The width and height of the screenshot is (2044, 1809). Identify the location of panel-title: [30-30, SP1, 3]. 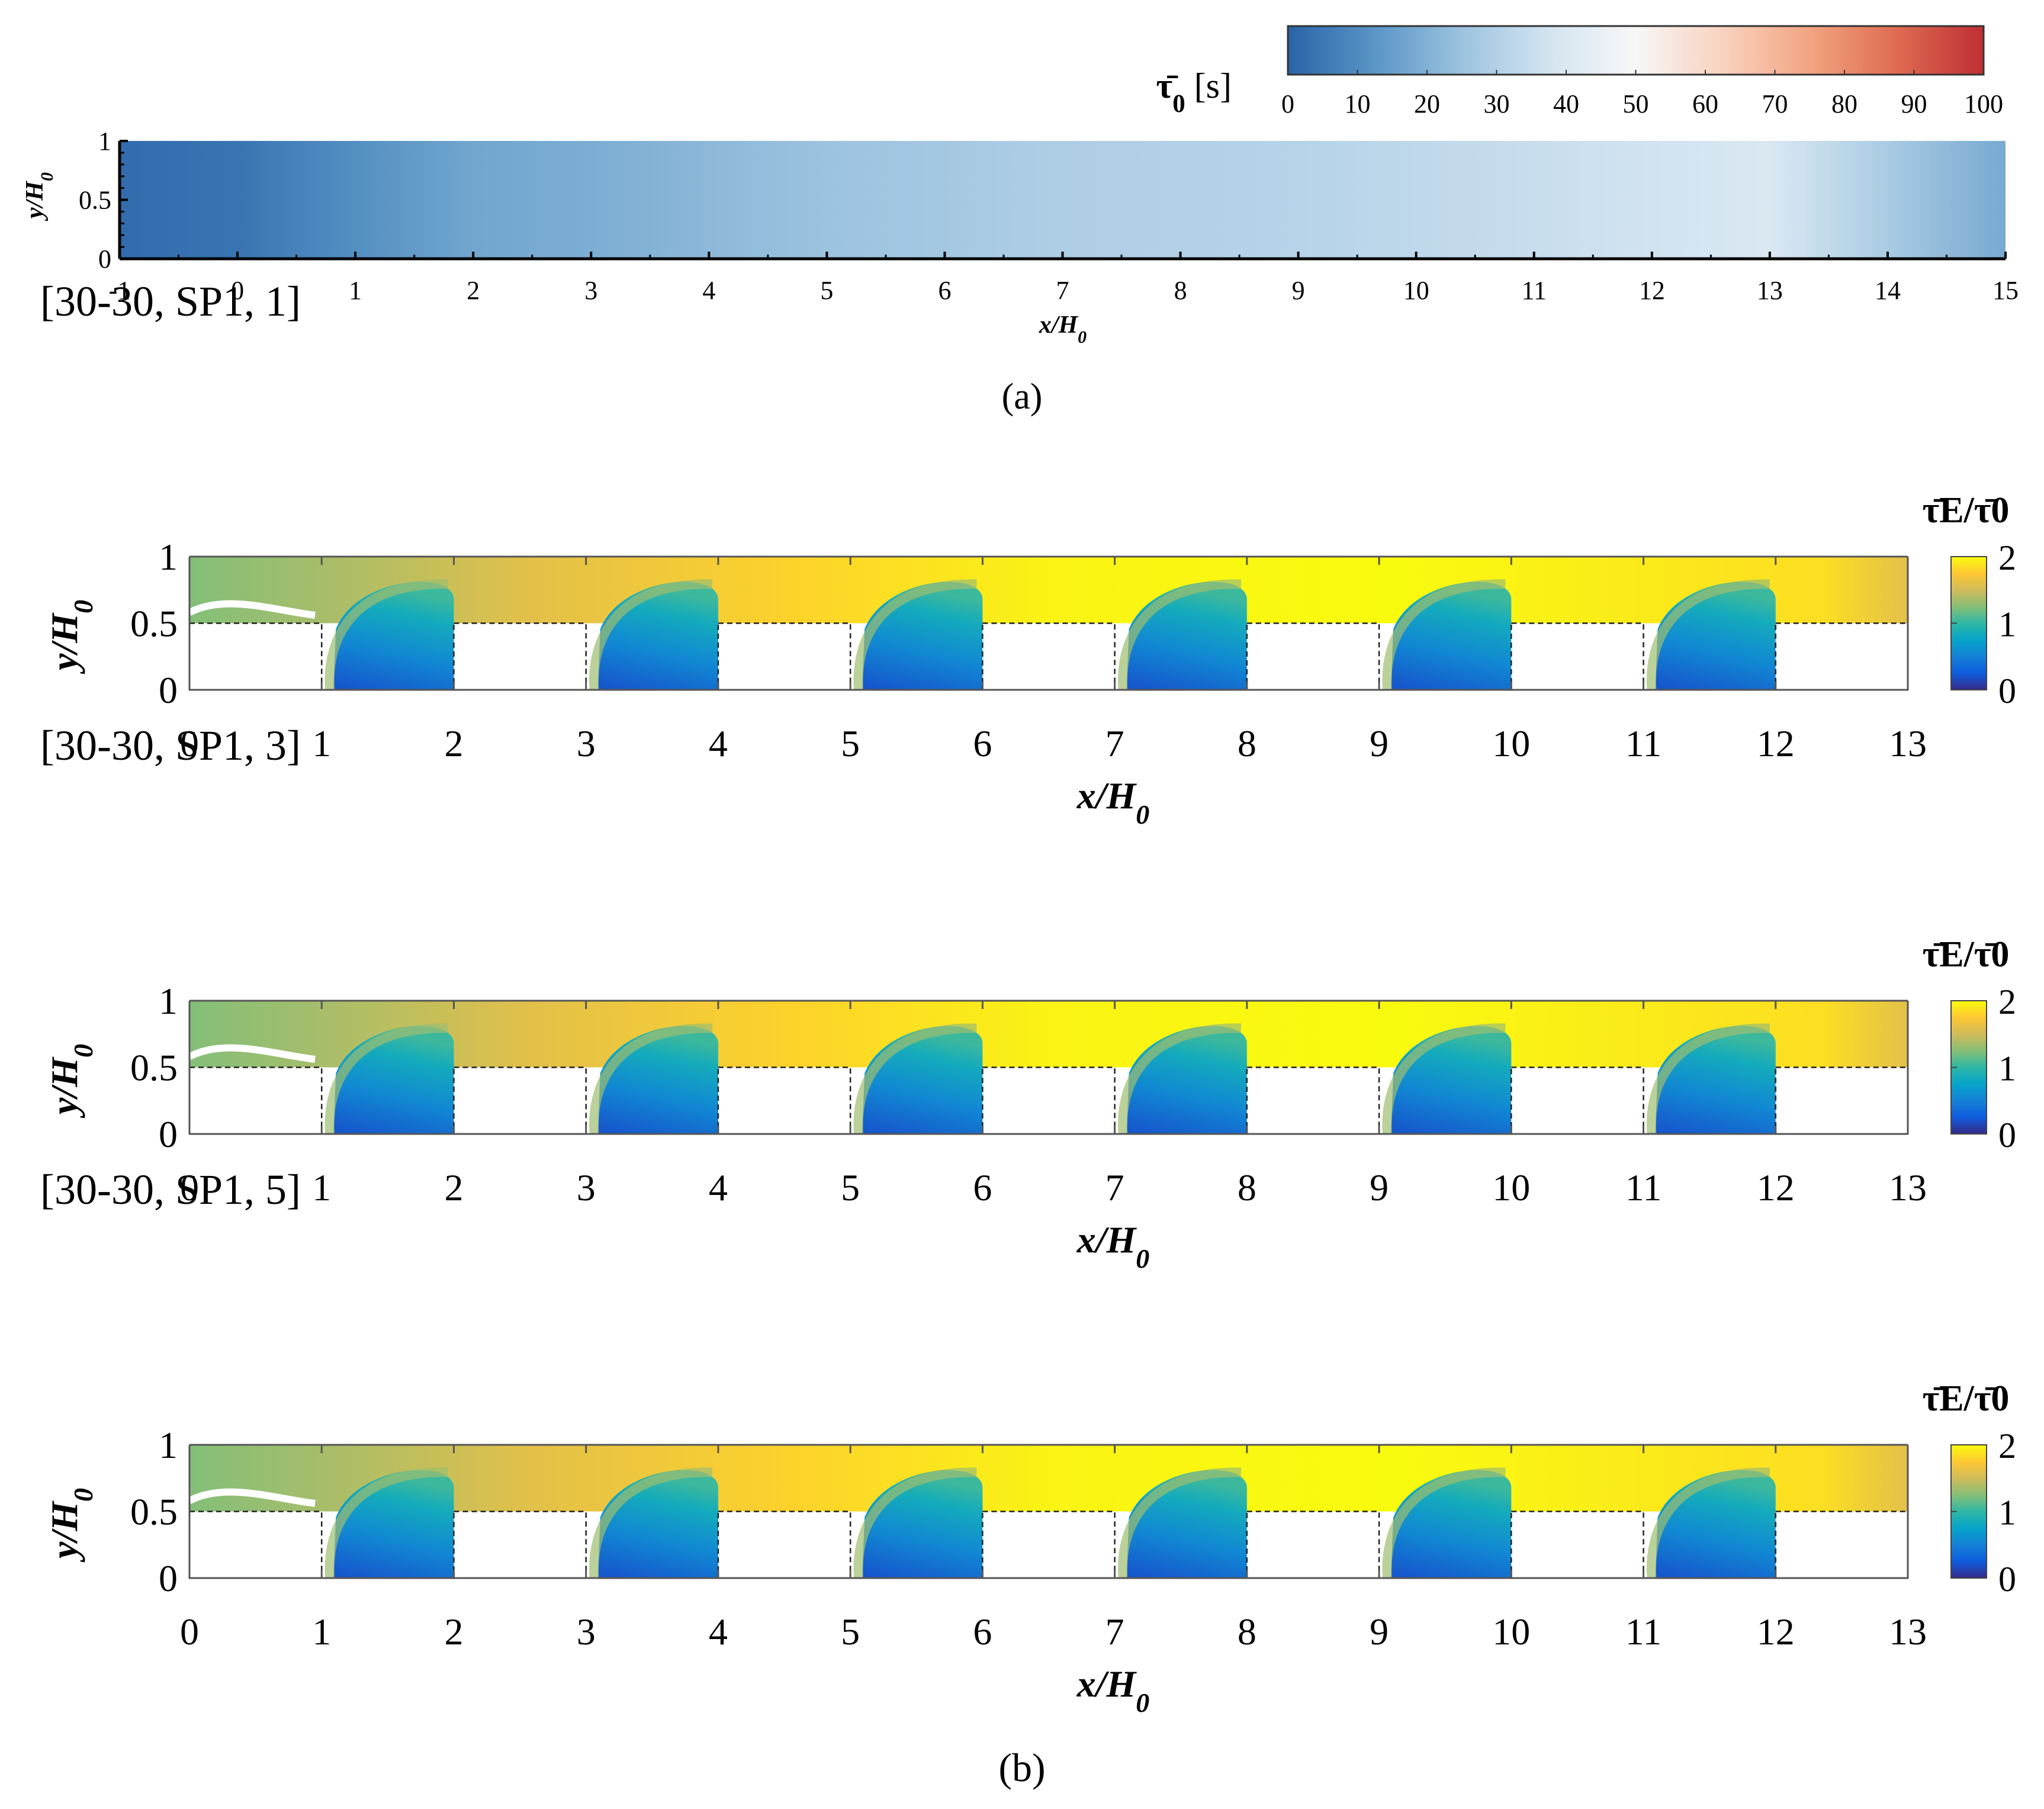
(171, 745).